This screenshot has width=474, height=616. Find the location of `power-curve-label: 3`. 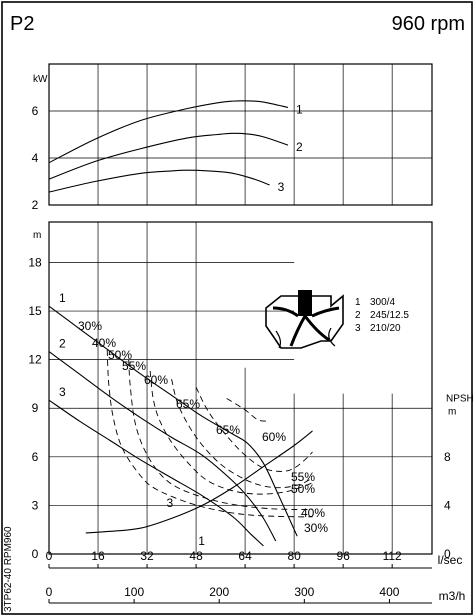

power-curve-label: 3 is located at coordinates (281, 187).